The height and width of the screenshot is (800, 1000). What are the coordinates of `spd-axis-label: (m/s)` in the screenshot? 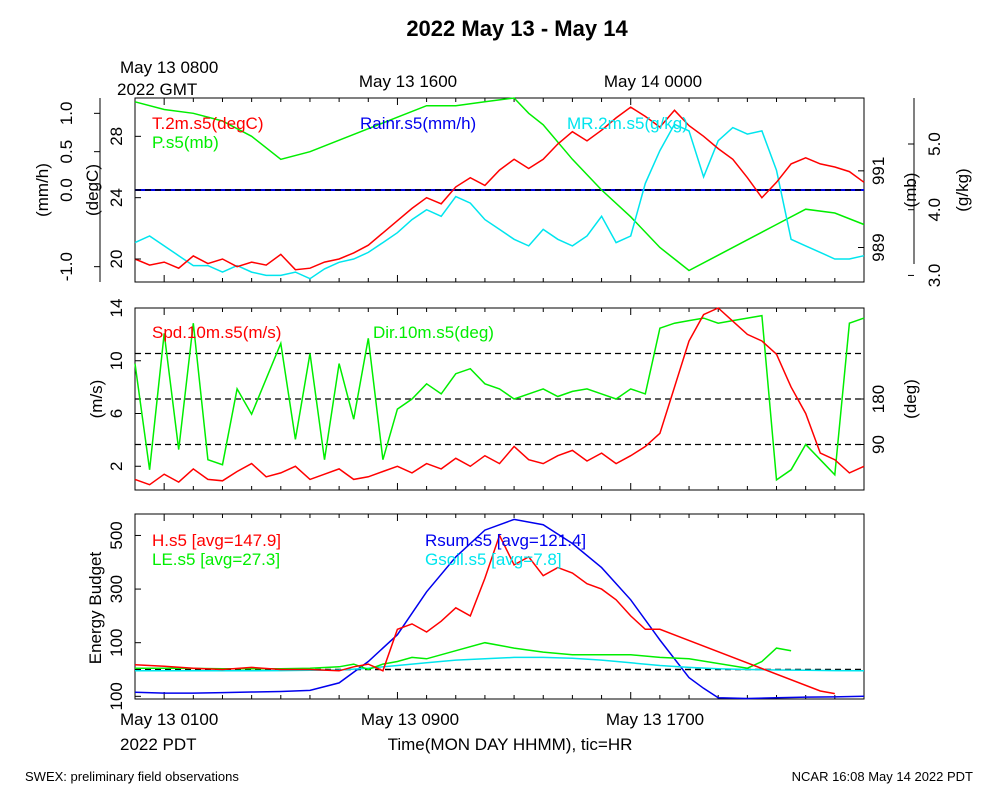 It's located at (96, 399).